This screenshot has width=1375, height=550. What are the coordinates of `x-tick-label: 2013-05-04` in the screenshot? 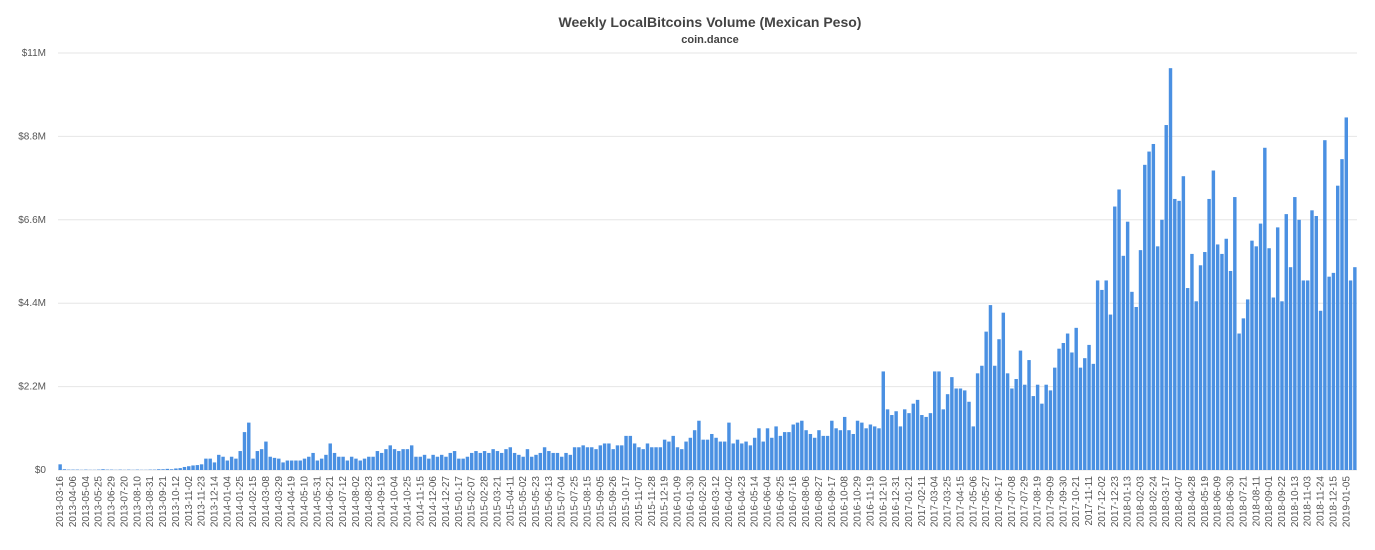 It's located at (86, 502).